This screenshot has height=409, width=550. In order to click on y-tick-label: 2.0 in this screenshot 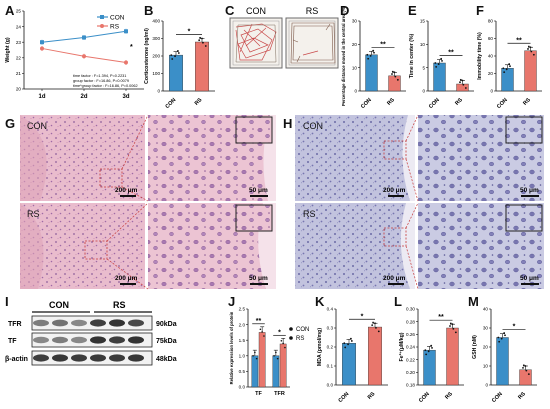, I will do `click(242, 324)`.